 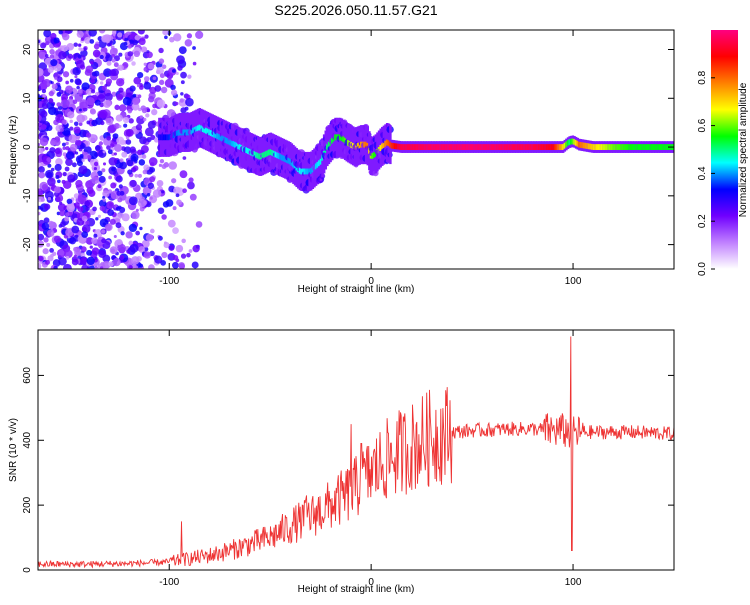 I want to click on colorbar-label: Normalized spectral amplitude, so click(x=743, y=149).